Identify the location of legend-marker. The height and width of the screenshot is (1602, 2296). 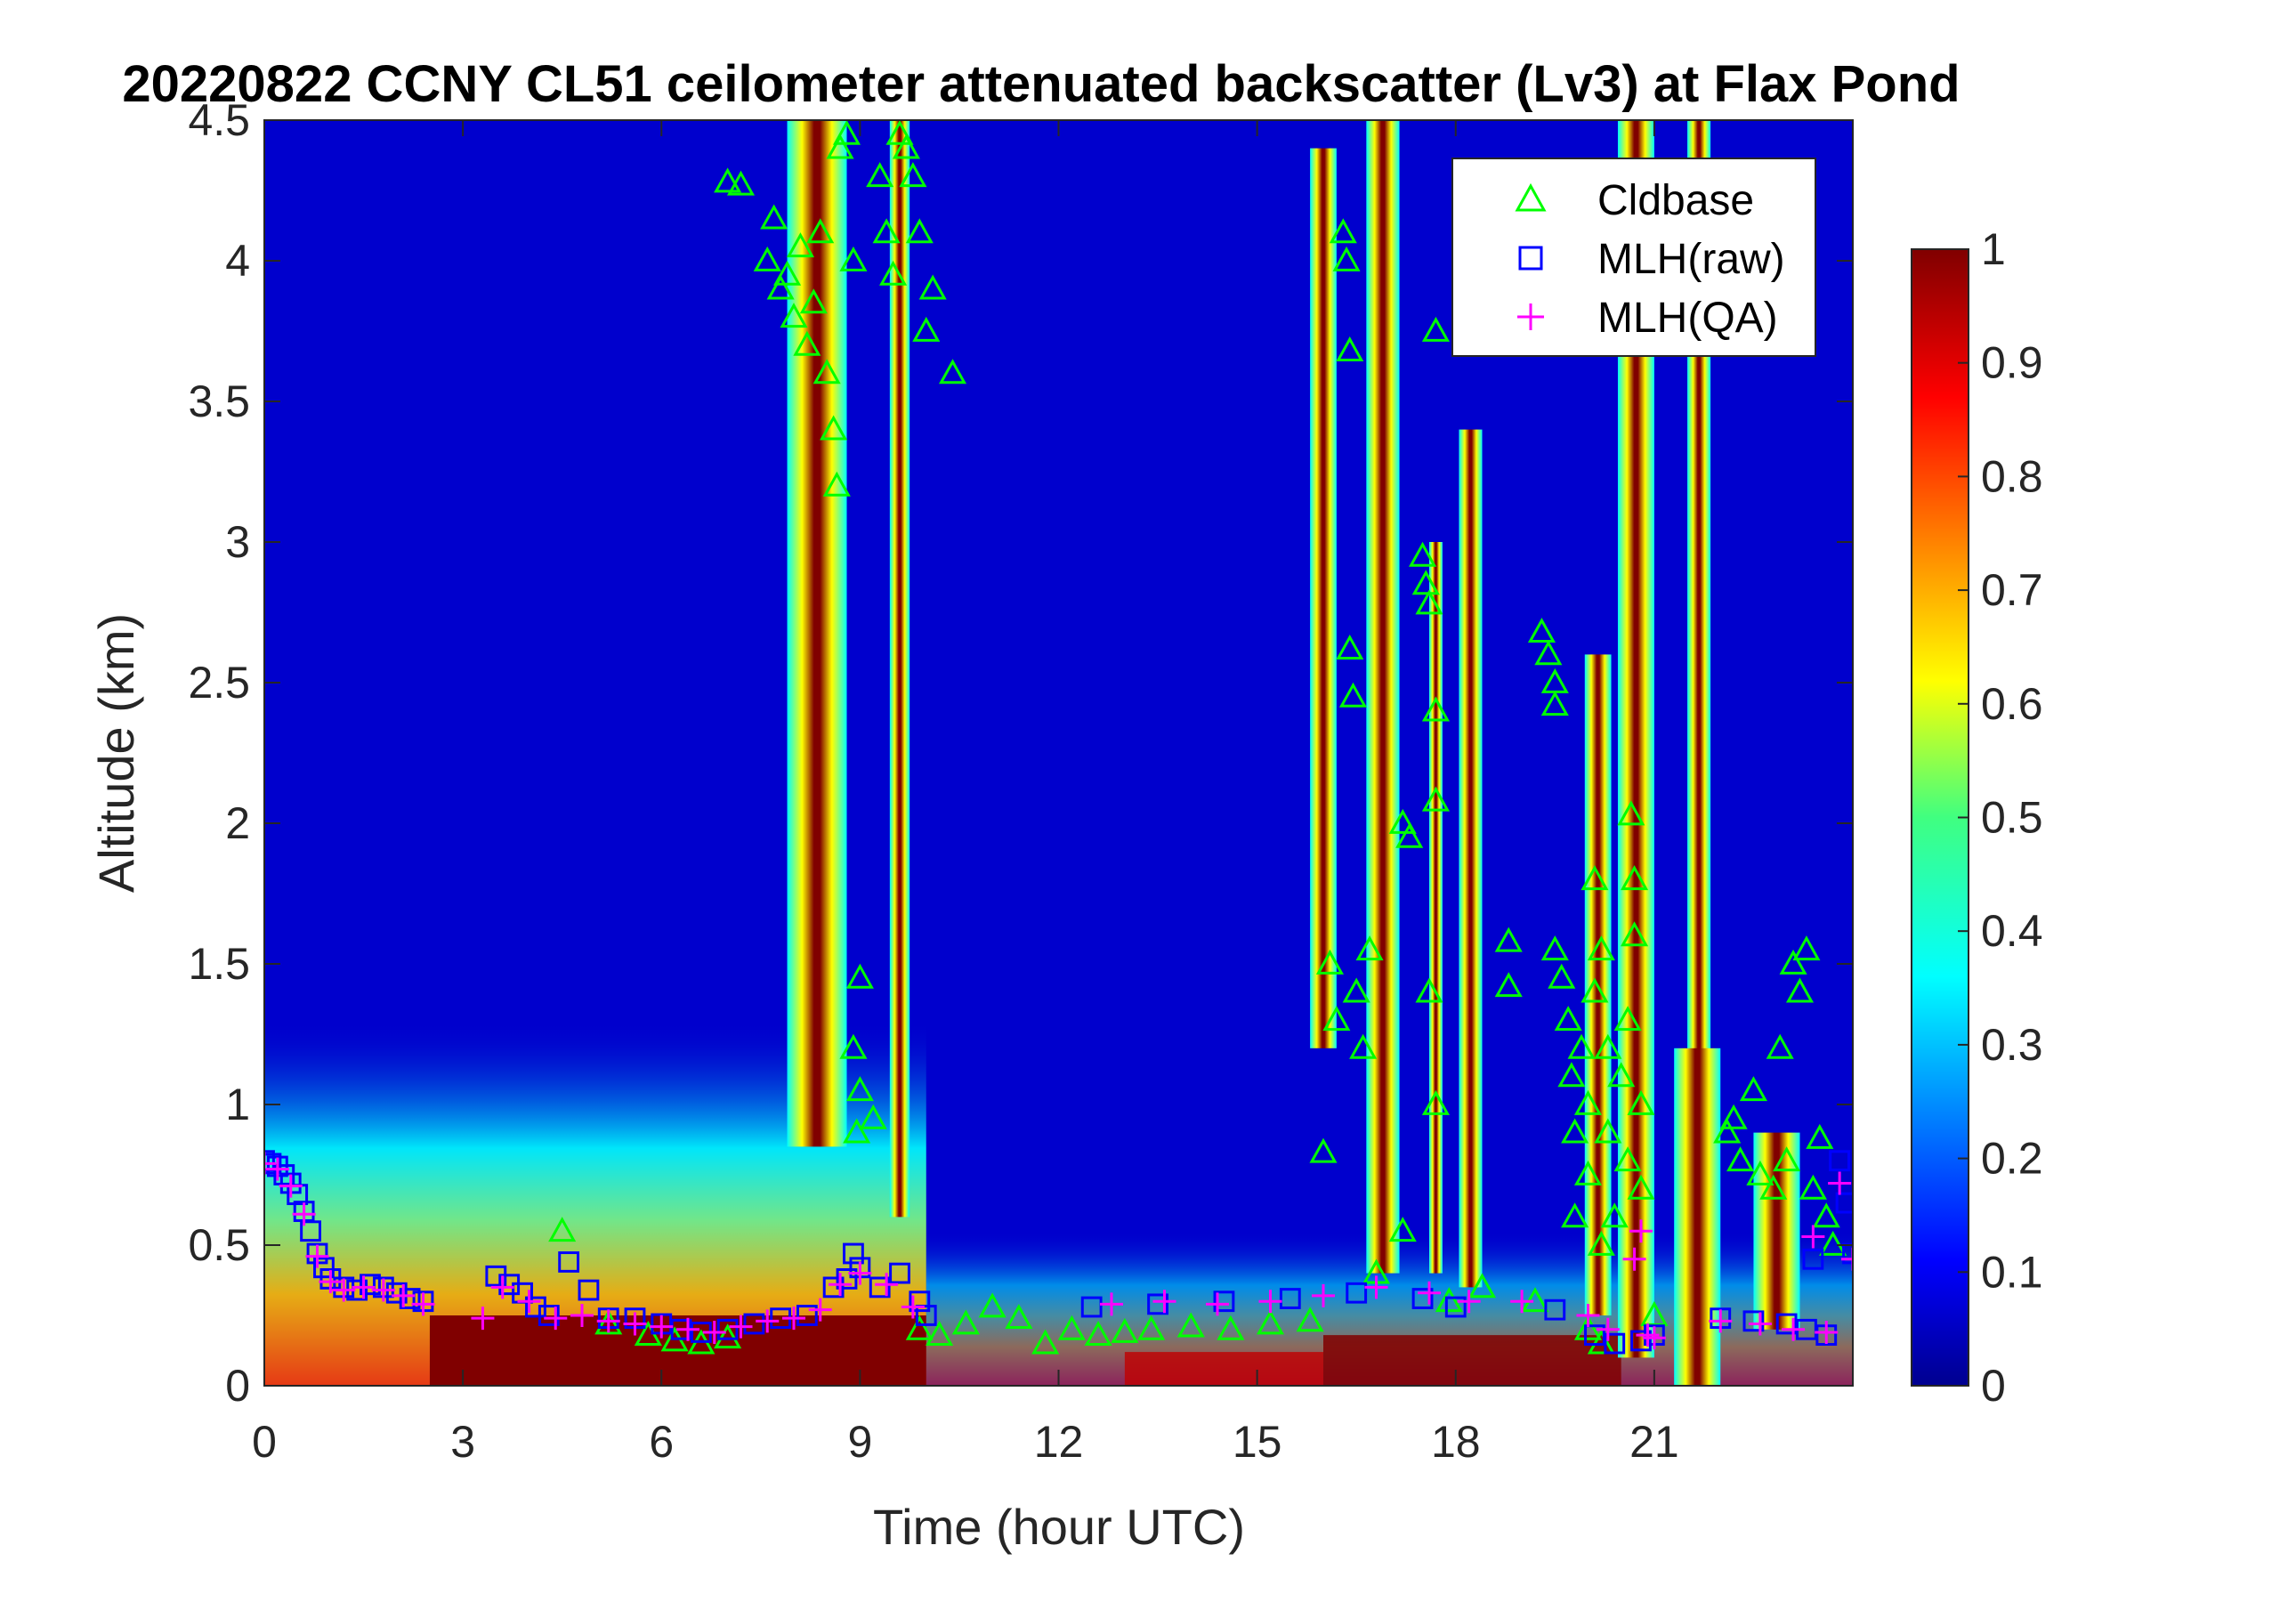
(1531, 197).